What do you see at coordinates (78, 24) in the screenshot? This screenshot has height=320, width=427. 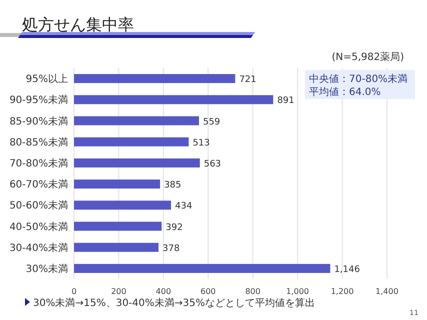 I see `chart-title: 処方せん集中率` at bounding box center [78, 24].